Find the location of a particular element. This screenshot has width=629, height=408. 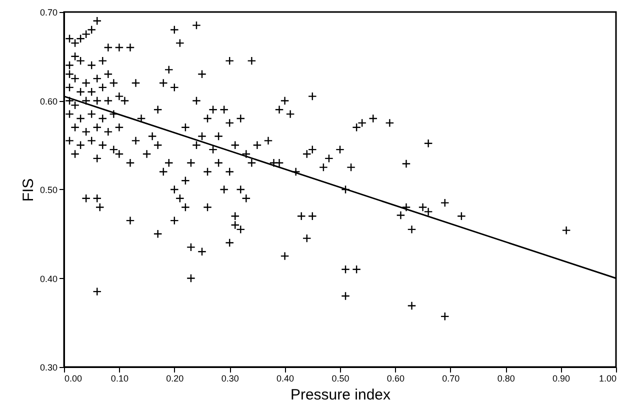

x-tick-label: 0.50 is located at coordinates (341, 379).